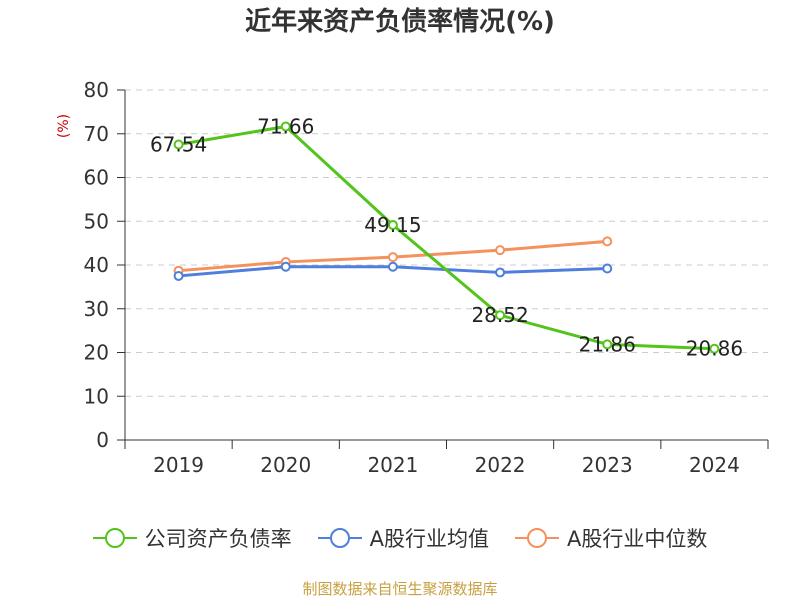  I want to click on legend-item-industry-mean: A股行业均值, so click(403, 538).